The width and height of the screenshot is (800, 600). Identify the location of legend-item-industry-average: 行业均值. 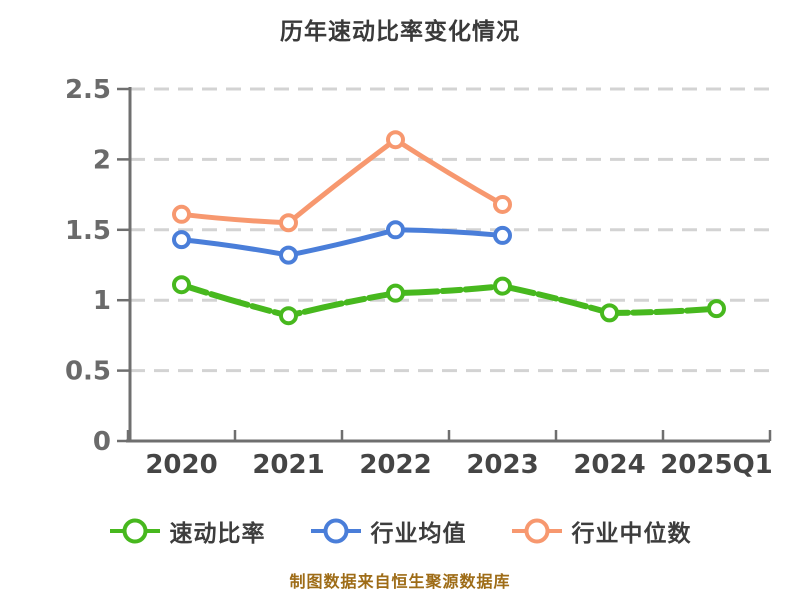
(388, 531).